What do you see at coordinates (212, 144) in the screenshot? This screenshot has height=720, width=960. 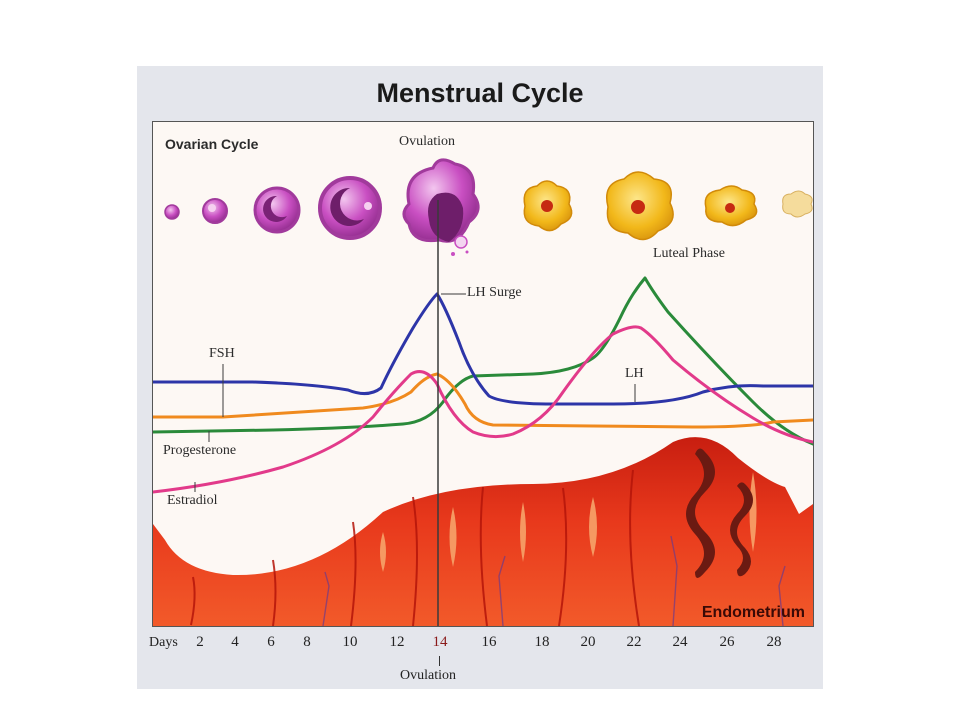 I see `ovarian-cycle-label: Ovarian Cycle` at bounding box center [212, 144].